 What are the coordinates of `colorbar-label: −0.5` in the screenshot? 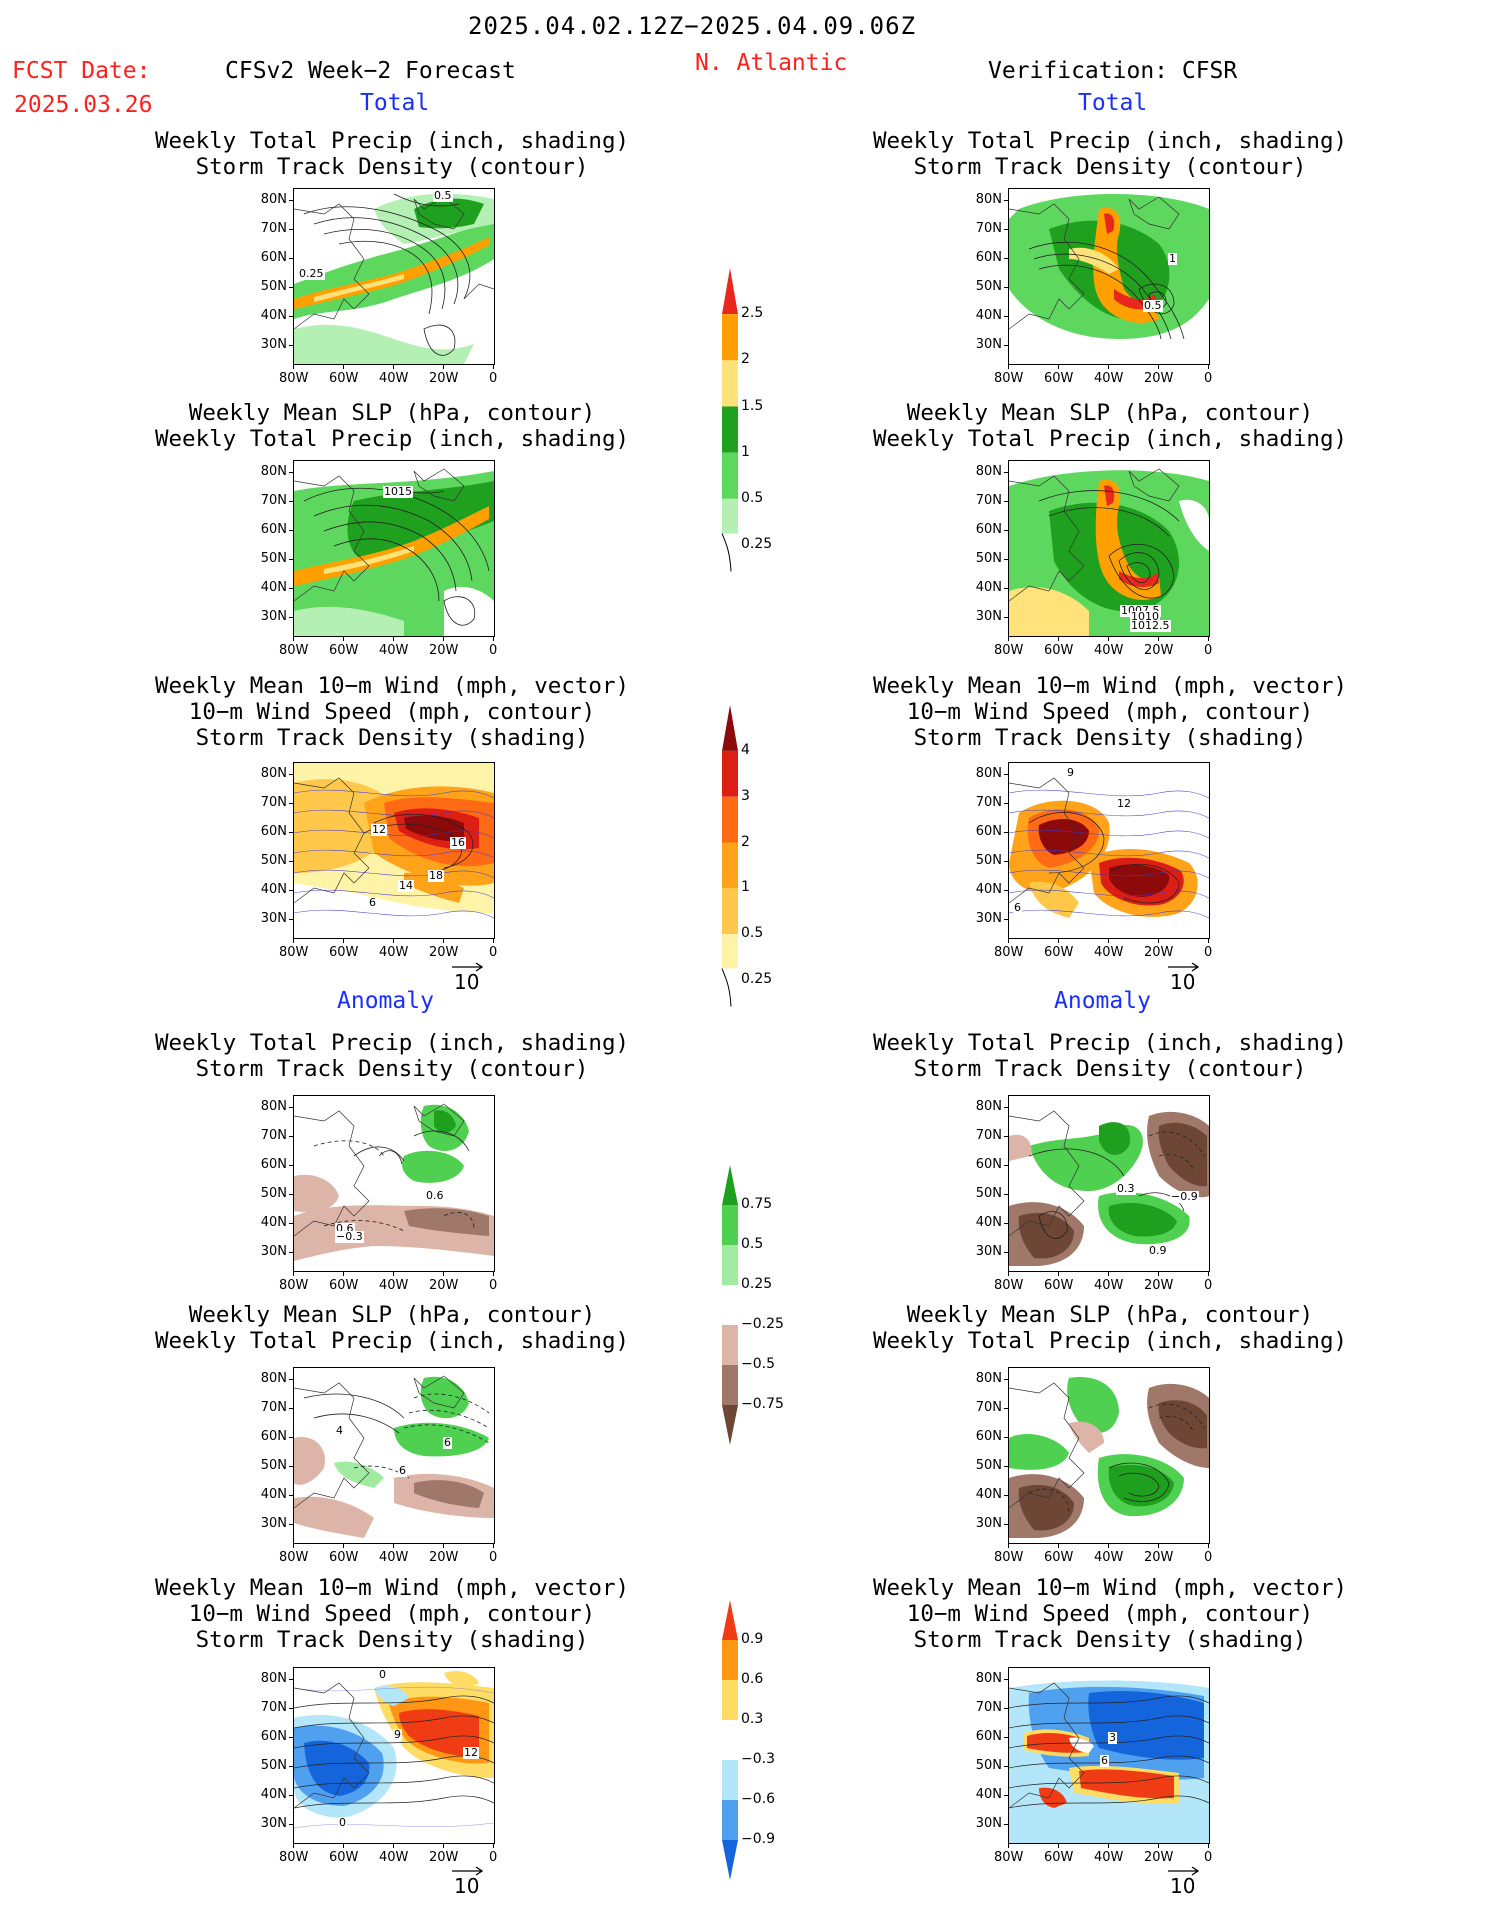 It's located at (758, 1364).